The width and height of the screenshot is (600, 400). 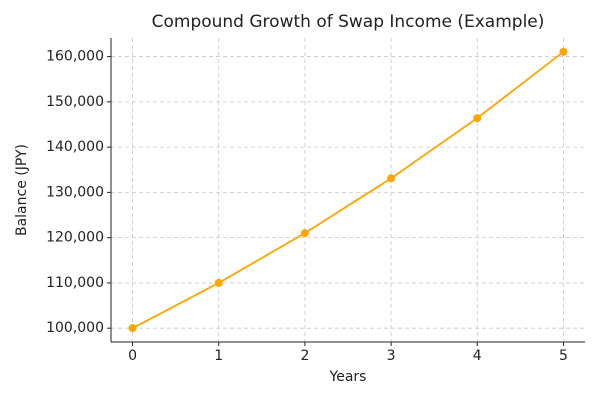 What do you see at coordinates (348, 377) in the screenshot?
I see `x-axis-label: Years` at bounding box center [348, 377].